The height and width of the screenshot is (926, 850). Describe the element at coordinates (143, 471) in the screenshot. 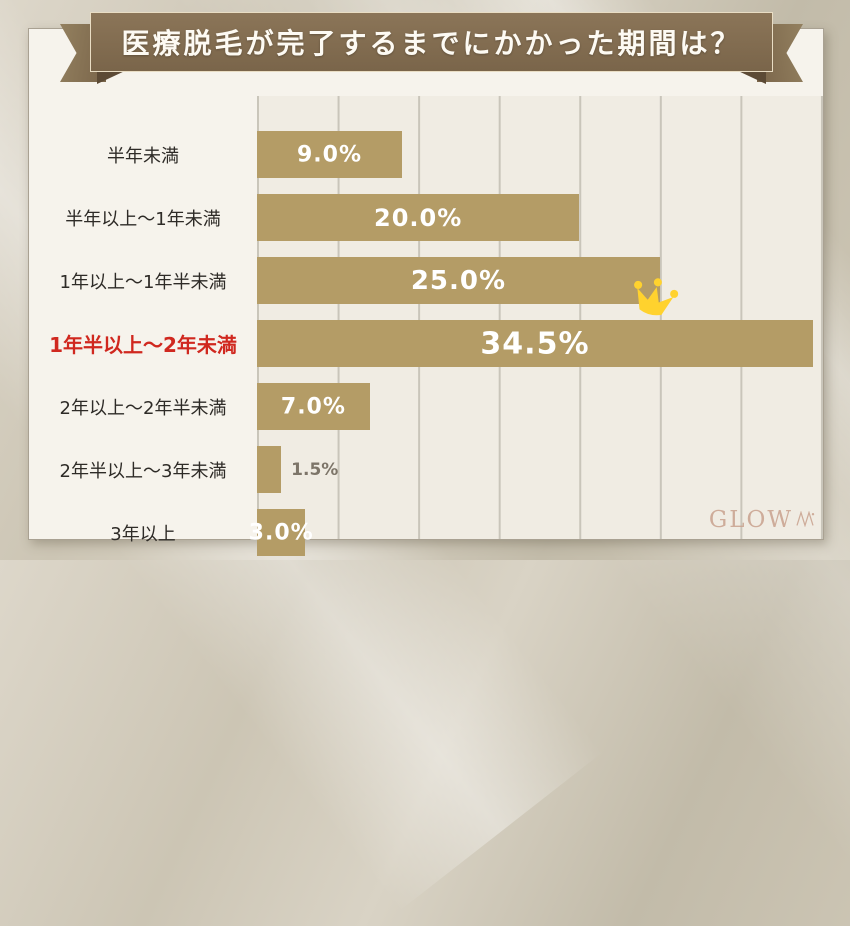

I see `category-label: 2年半以上〜3年未満` at that location.